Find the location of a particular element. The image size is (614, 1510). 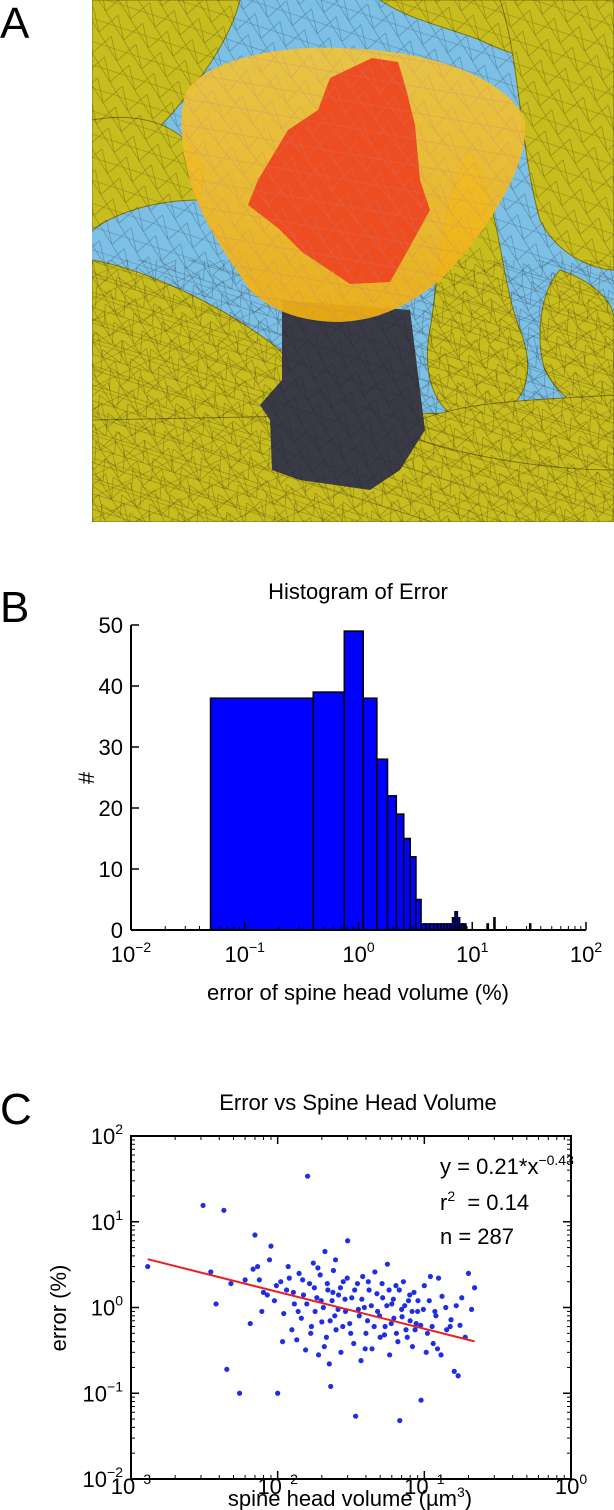

scatter-x-tick-label: 10⁻¹ is located at coordinates (424, 1485).